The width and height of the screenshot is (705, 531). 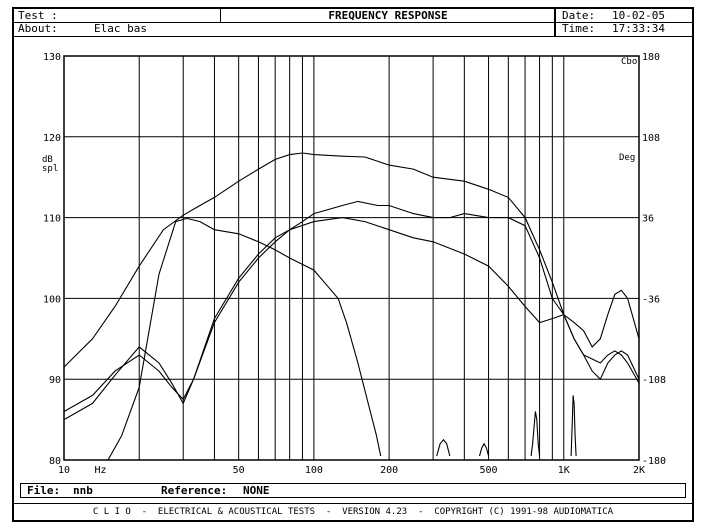 What do you see at coordinates (52, 219) in the screenshot?
I see `y-tick-label: 110` at bounding box center [52, 219].